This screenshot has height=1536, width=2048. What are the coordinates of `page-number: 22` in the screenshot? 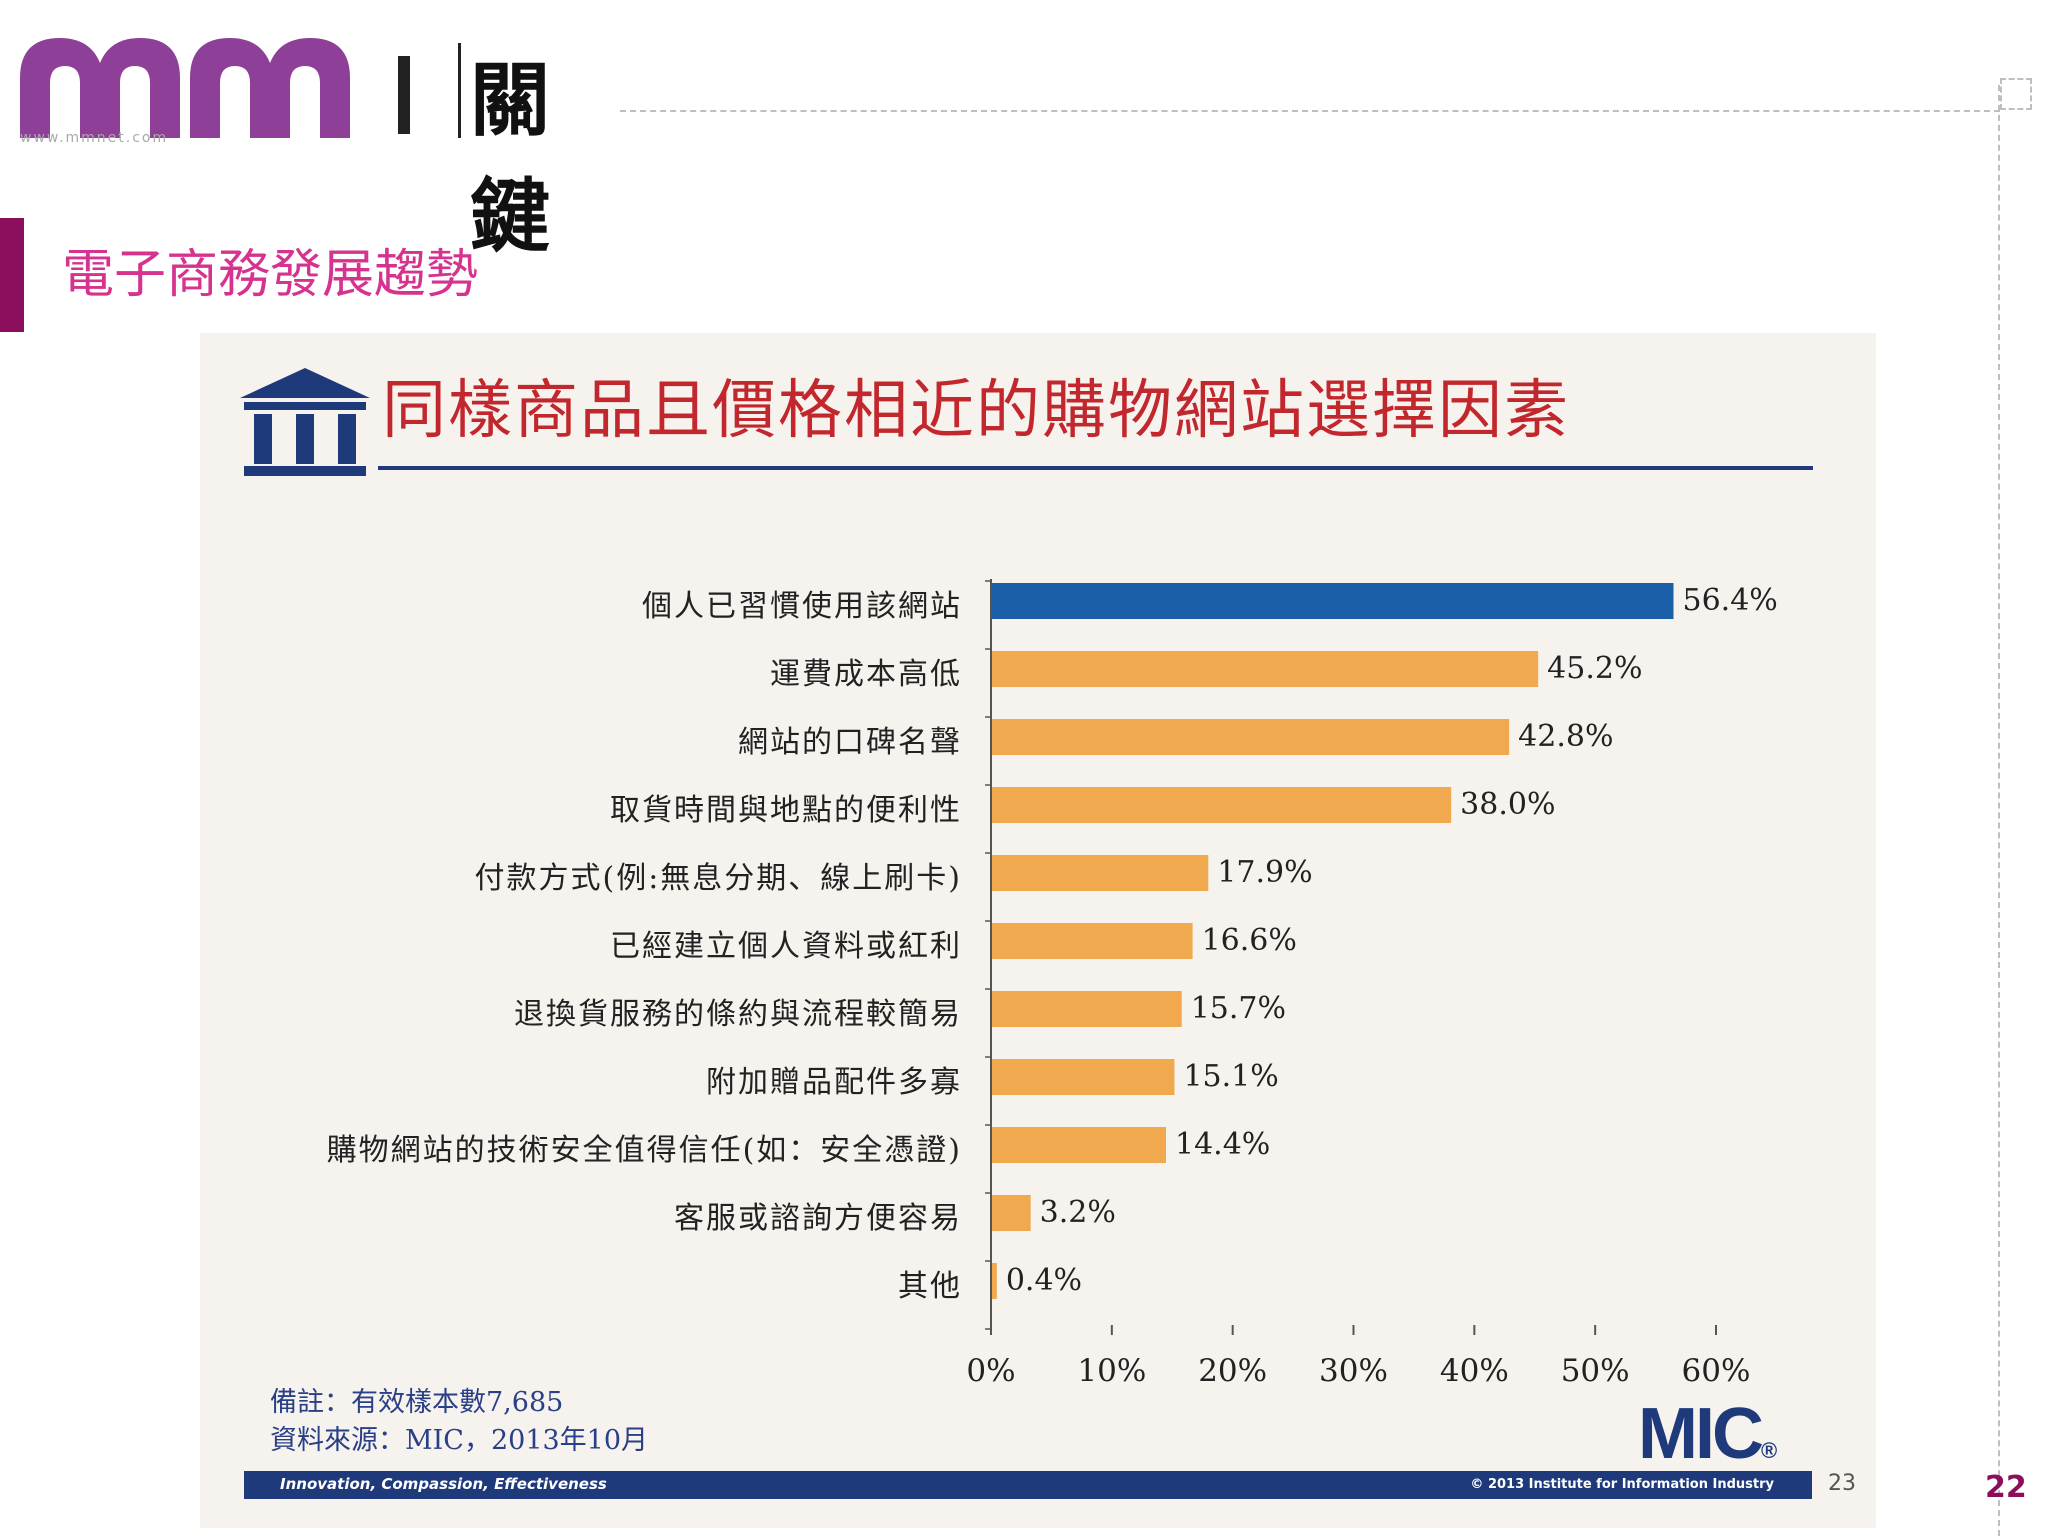 It's located at (2006, 1487).